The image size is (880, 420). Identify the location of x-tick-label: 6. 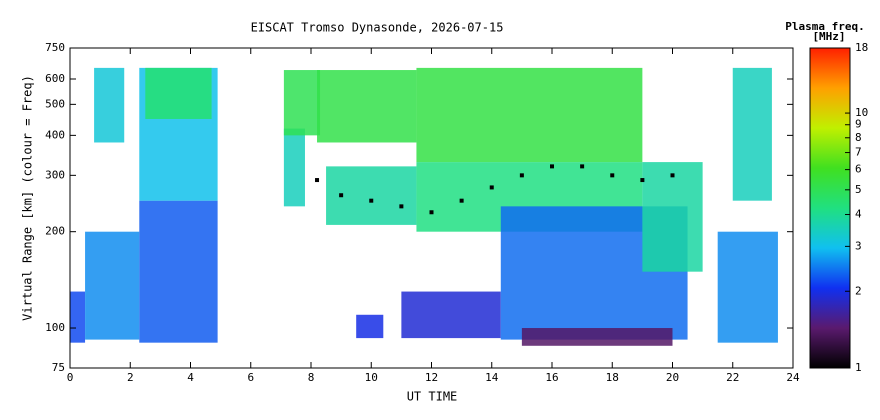
(250, 377).